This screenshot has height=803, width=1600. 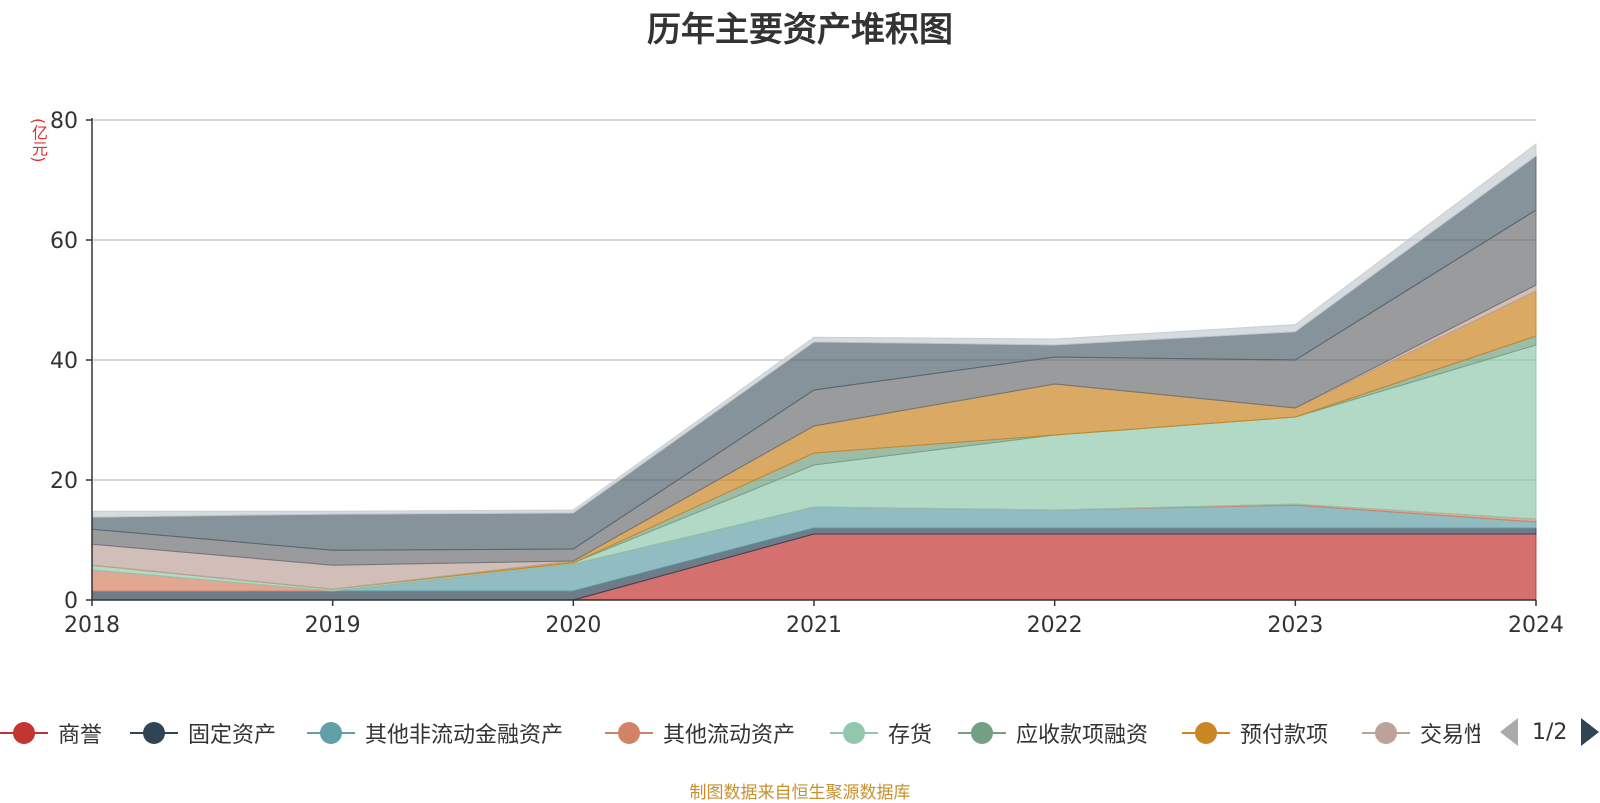 I want to click on legend: 商誉 固定资产 其他非流动金融资产 其他流动资产 存货 应收款项融资 预付款项 交易性, so click(x=800, y=733).